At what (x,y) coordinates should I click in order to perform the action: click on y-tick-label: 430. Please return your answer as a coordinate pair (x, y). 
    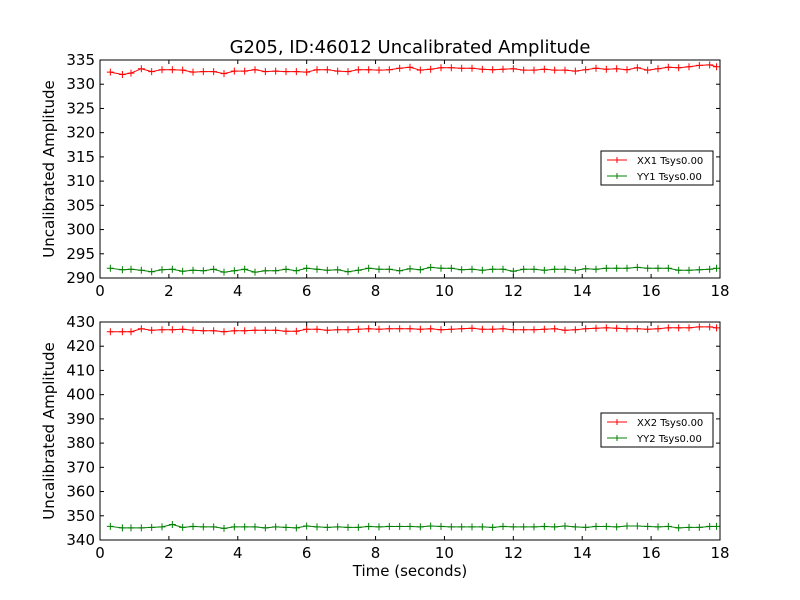
    Looking at the image, I should click on (80, 322).